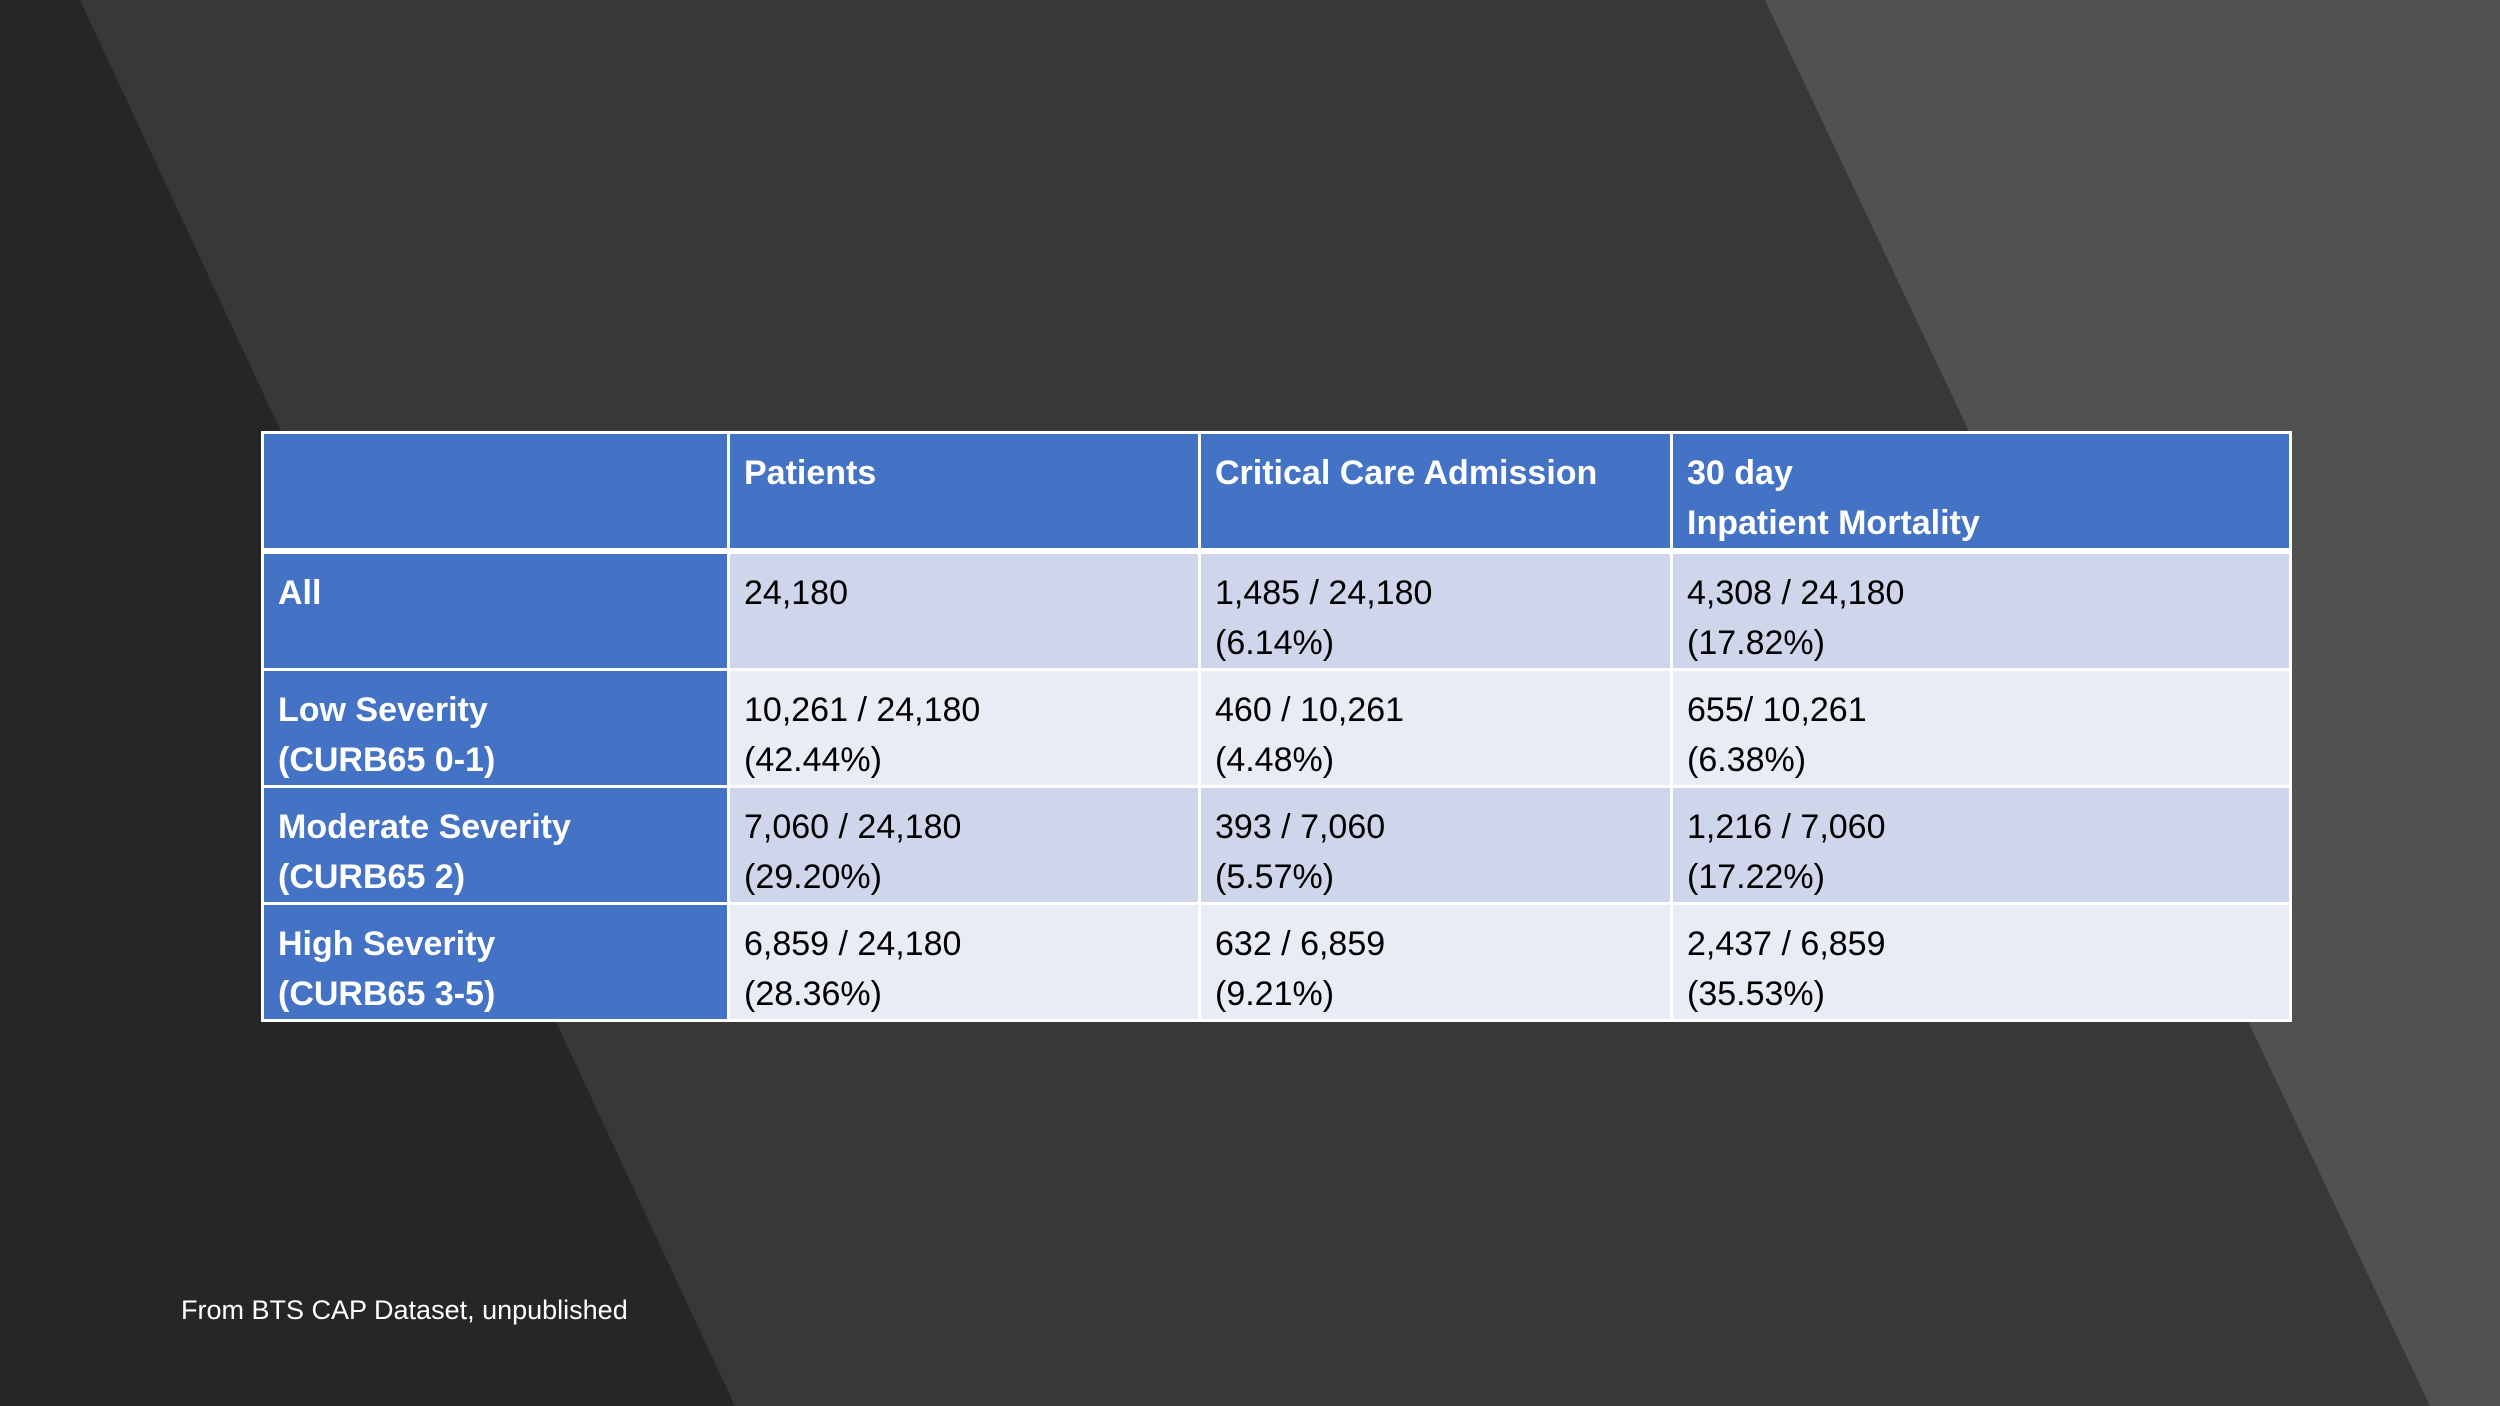 This screenshot has height=1406, width=2500. What do you see at coordinates (1981, 962) in the screenshot?
I see `mortality-cell: 2,437 / 6,859 (35.53%)` at bounding box center [1981, 962].